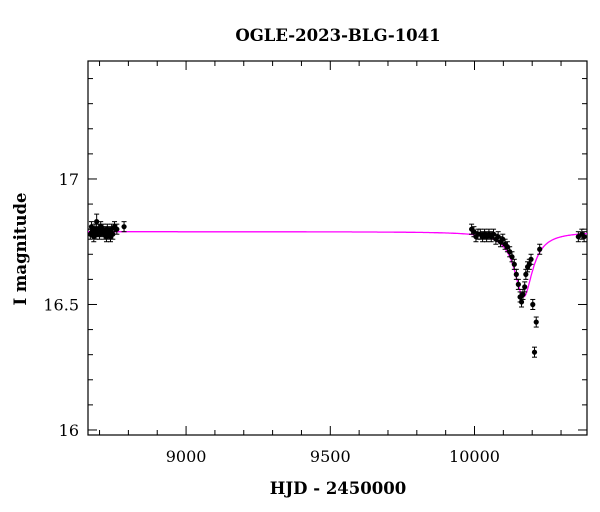  I want to click on x-tick-label: 9500, so click(330, 456).